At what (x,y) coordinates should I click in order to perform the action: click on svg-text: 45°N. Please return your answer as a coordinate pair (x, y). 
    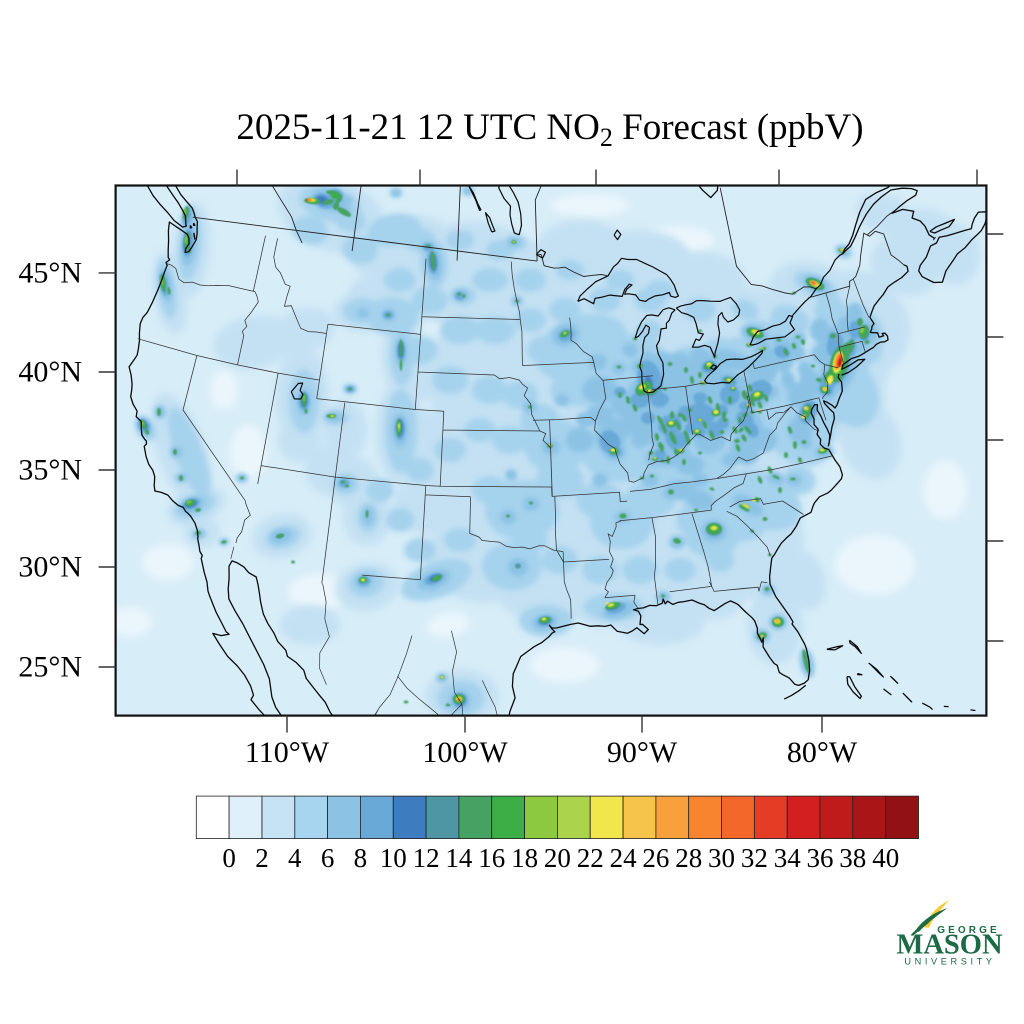
    Looking at the image, I should click on (50, 272).